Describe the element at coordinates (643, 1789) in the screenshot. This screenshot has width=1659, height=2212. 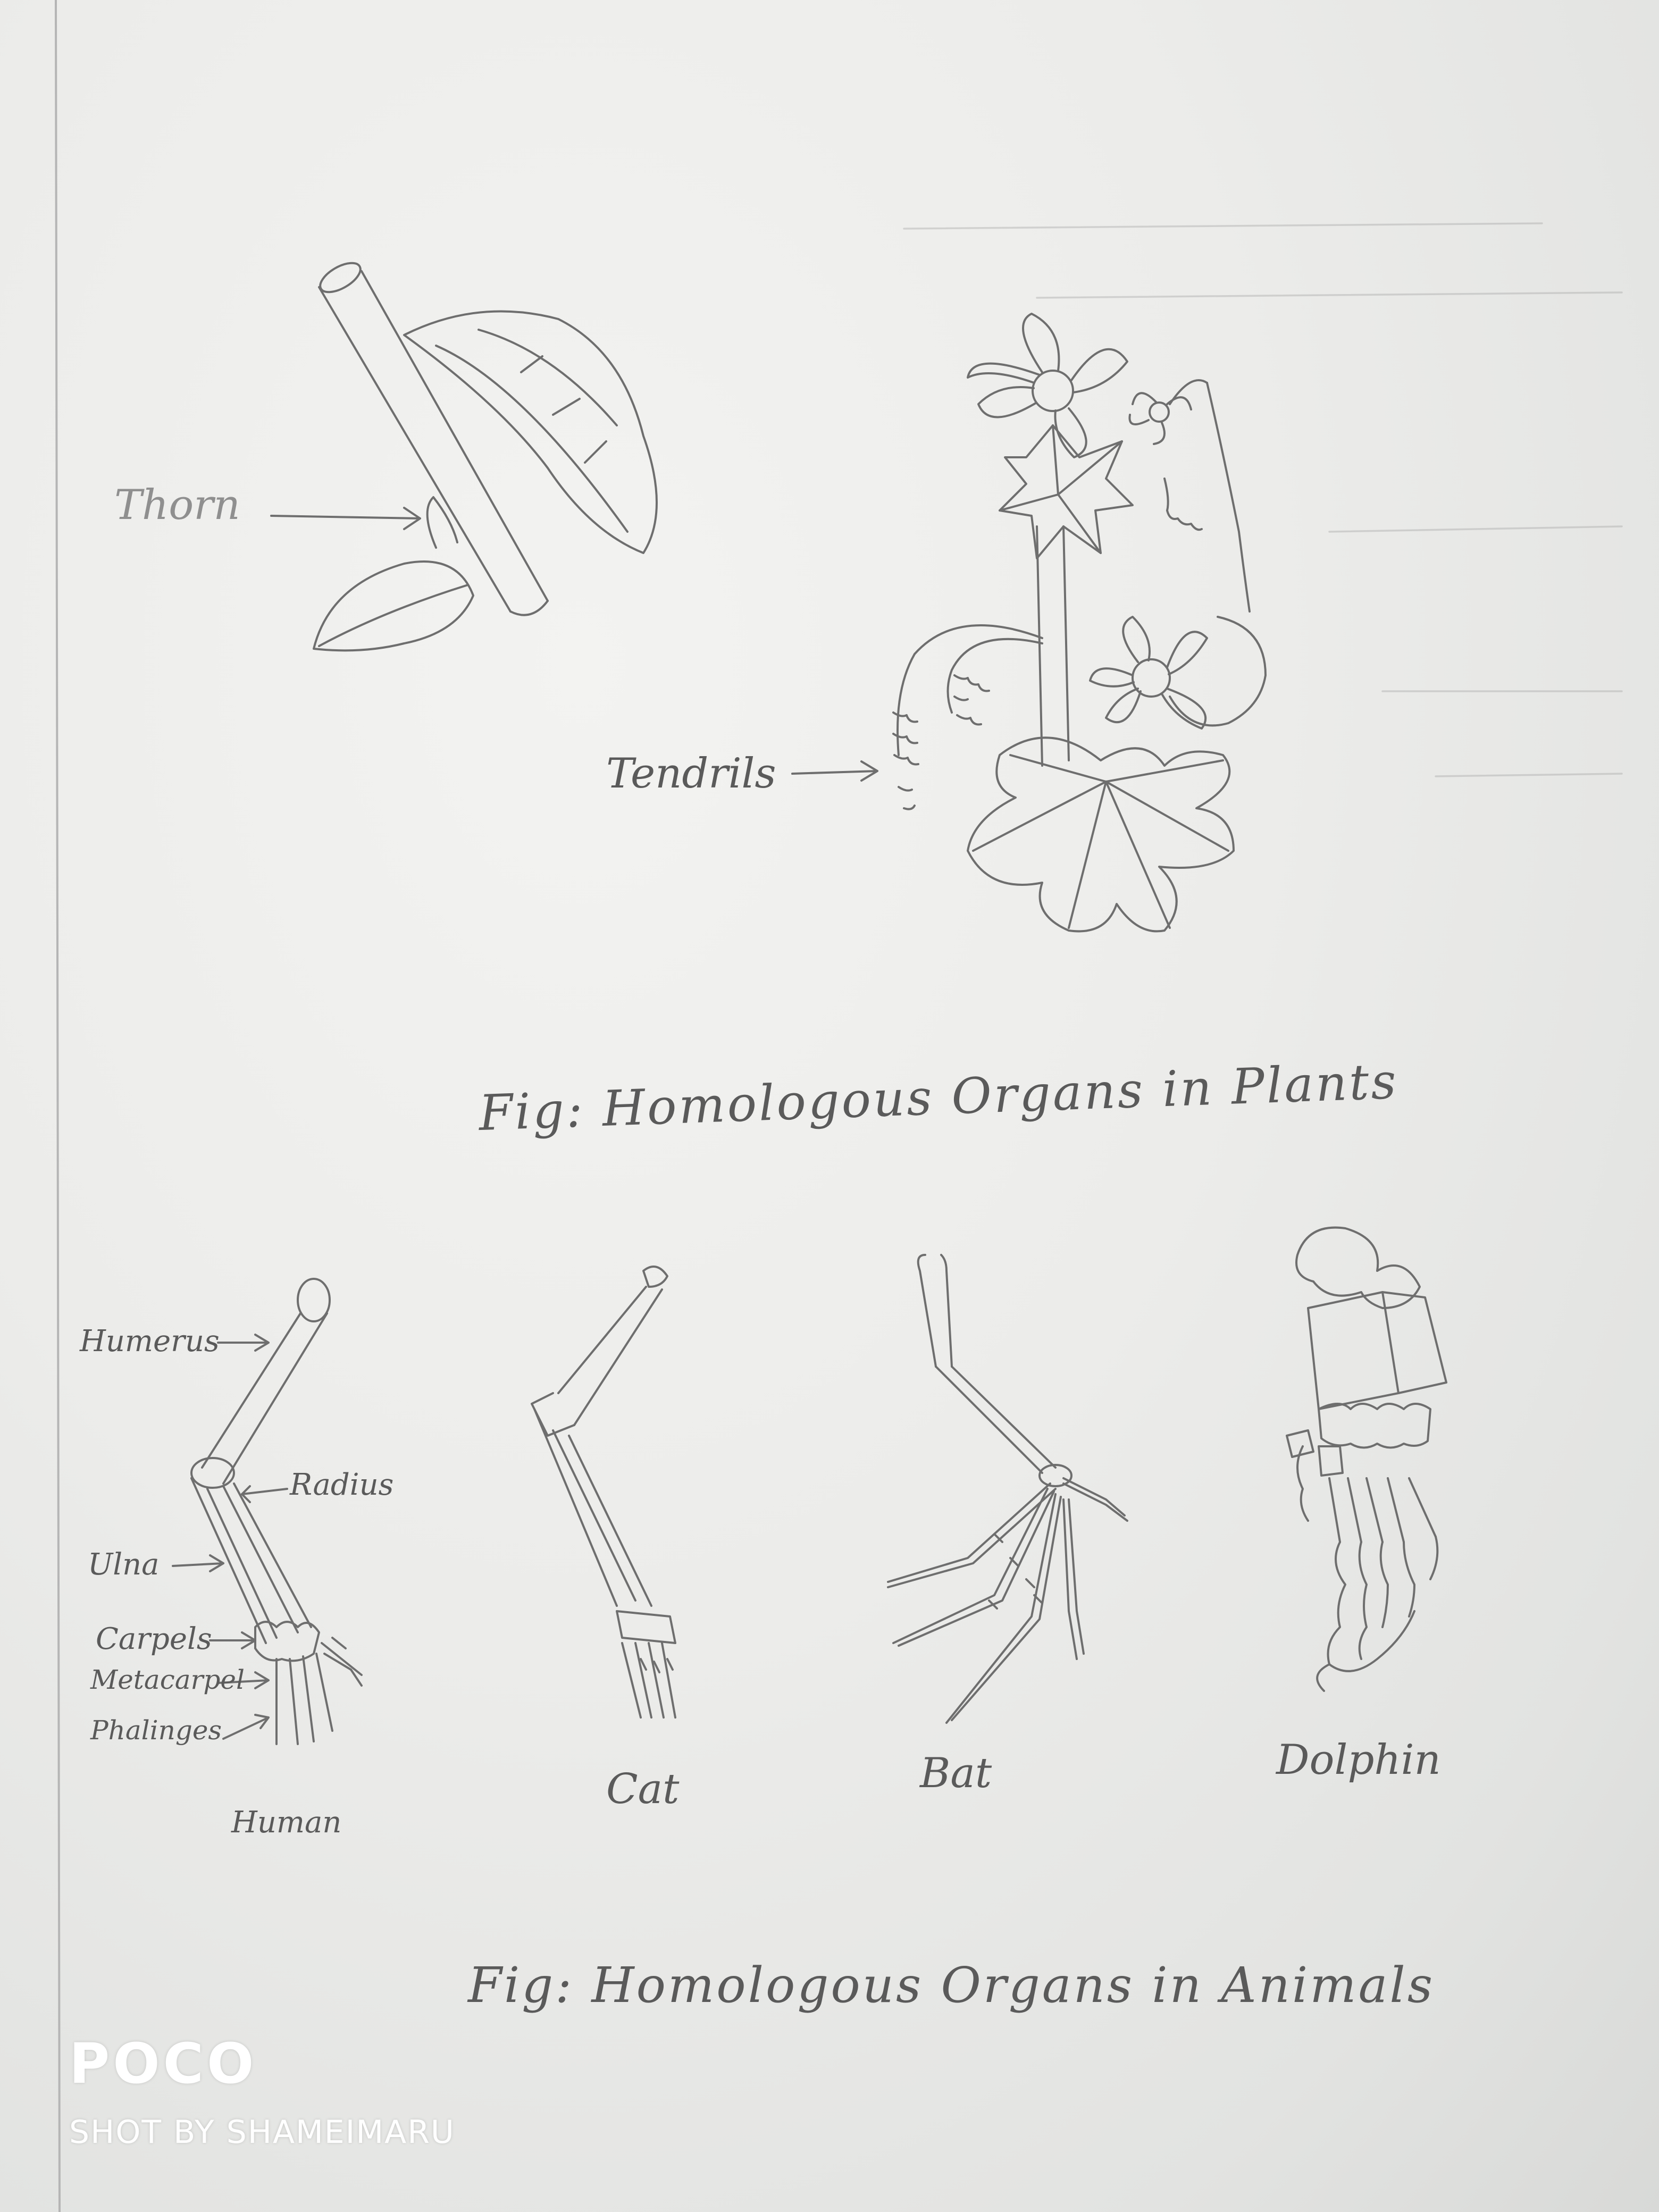
I see `cat-name: Cat` at that location.